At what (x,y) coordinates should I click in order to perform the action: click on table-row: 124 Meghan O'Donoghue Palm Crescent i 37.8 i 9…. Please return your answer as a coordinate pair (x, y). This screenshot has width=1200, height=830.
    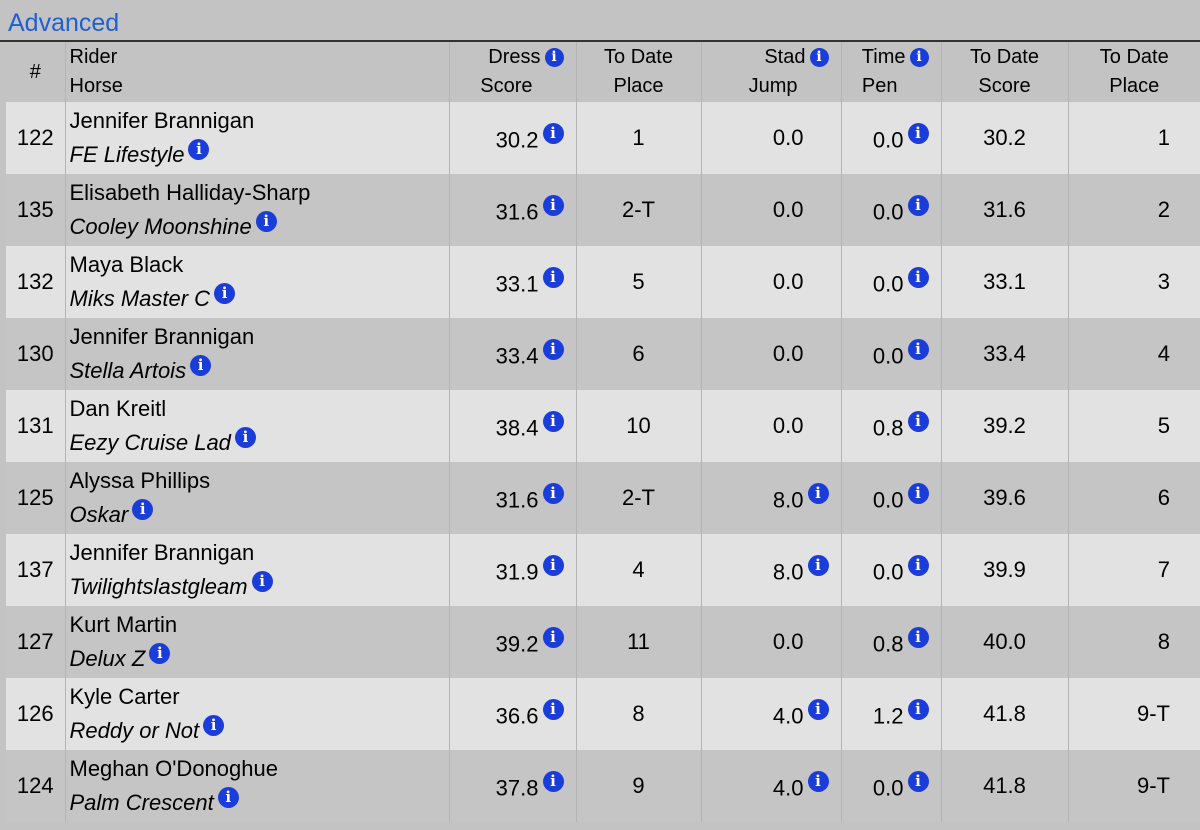
    Looking at the image, I should click on (603, 786).